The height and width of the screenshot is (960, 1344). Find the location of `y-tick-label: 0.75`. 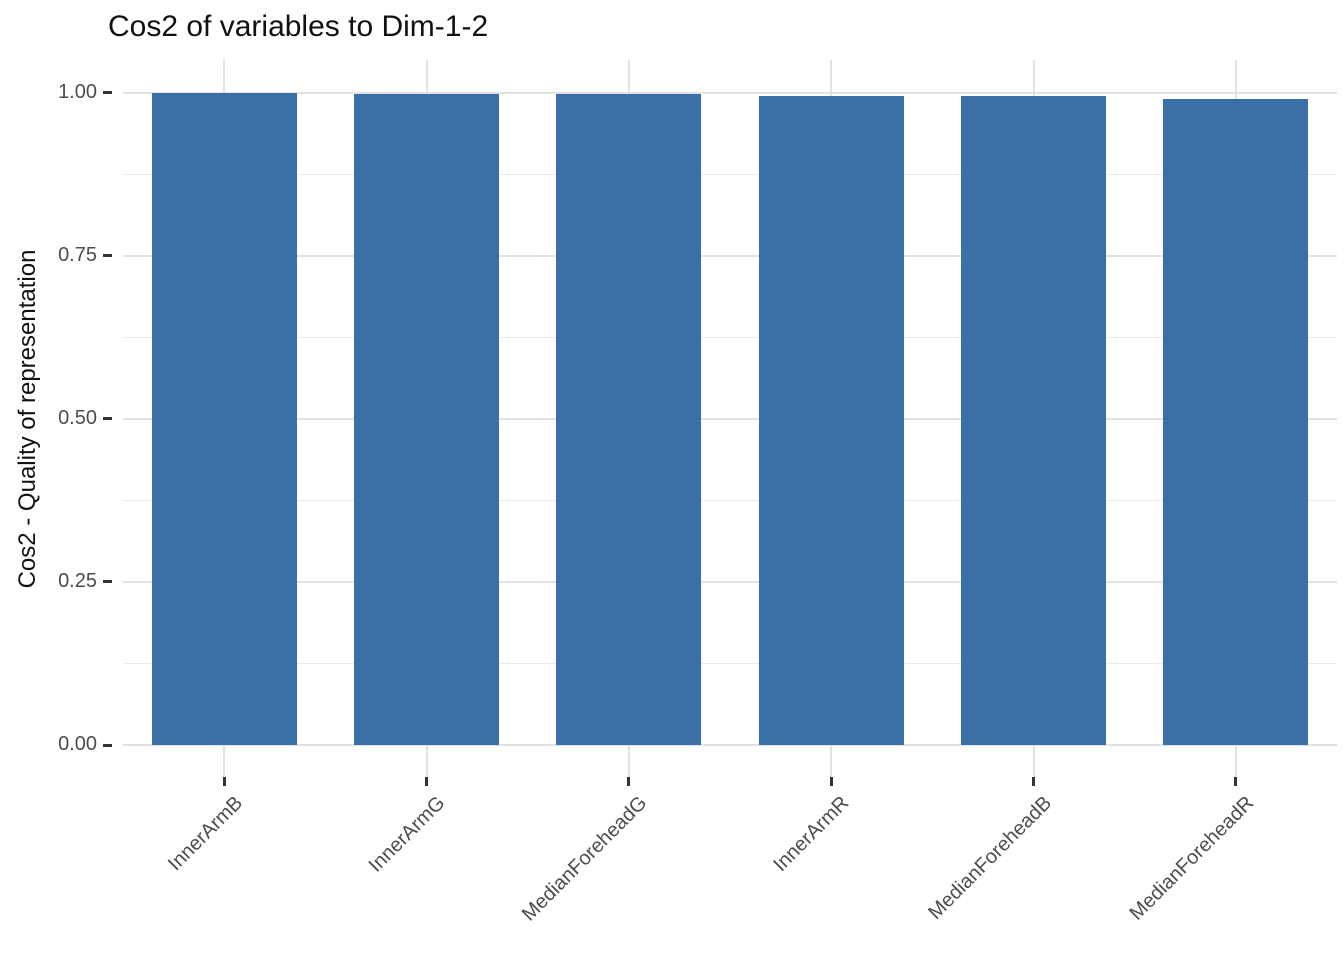

y-tick-label: 0.75 is located at coordinates (77, 254).